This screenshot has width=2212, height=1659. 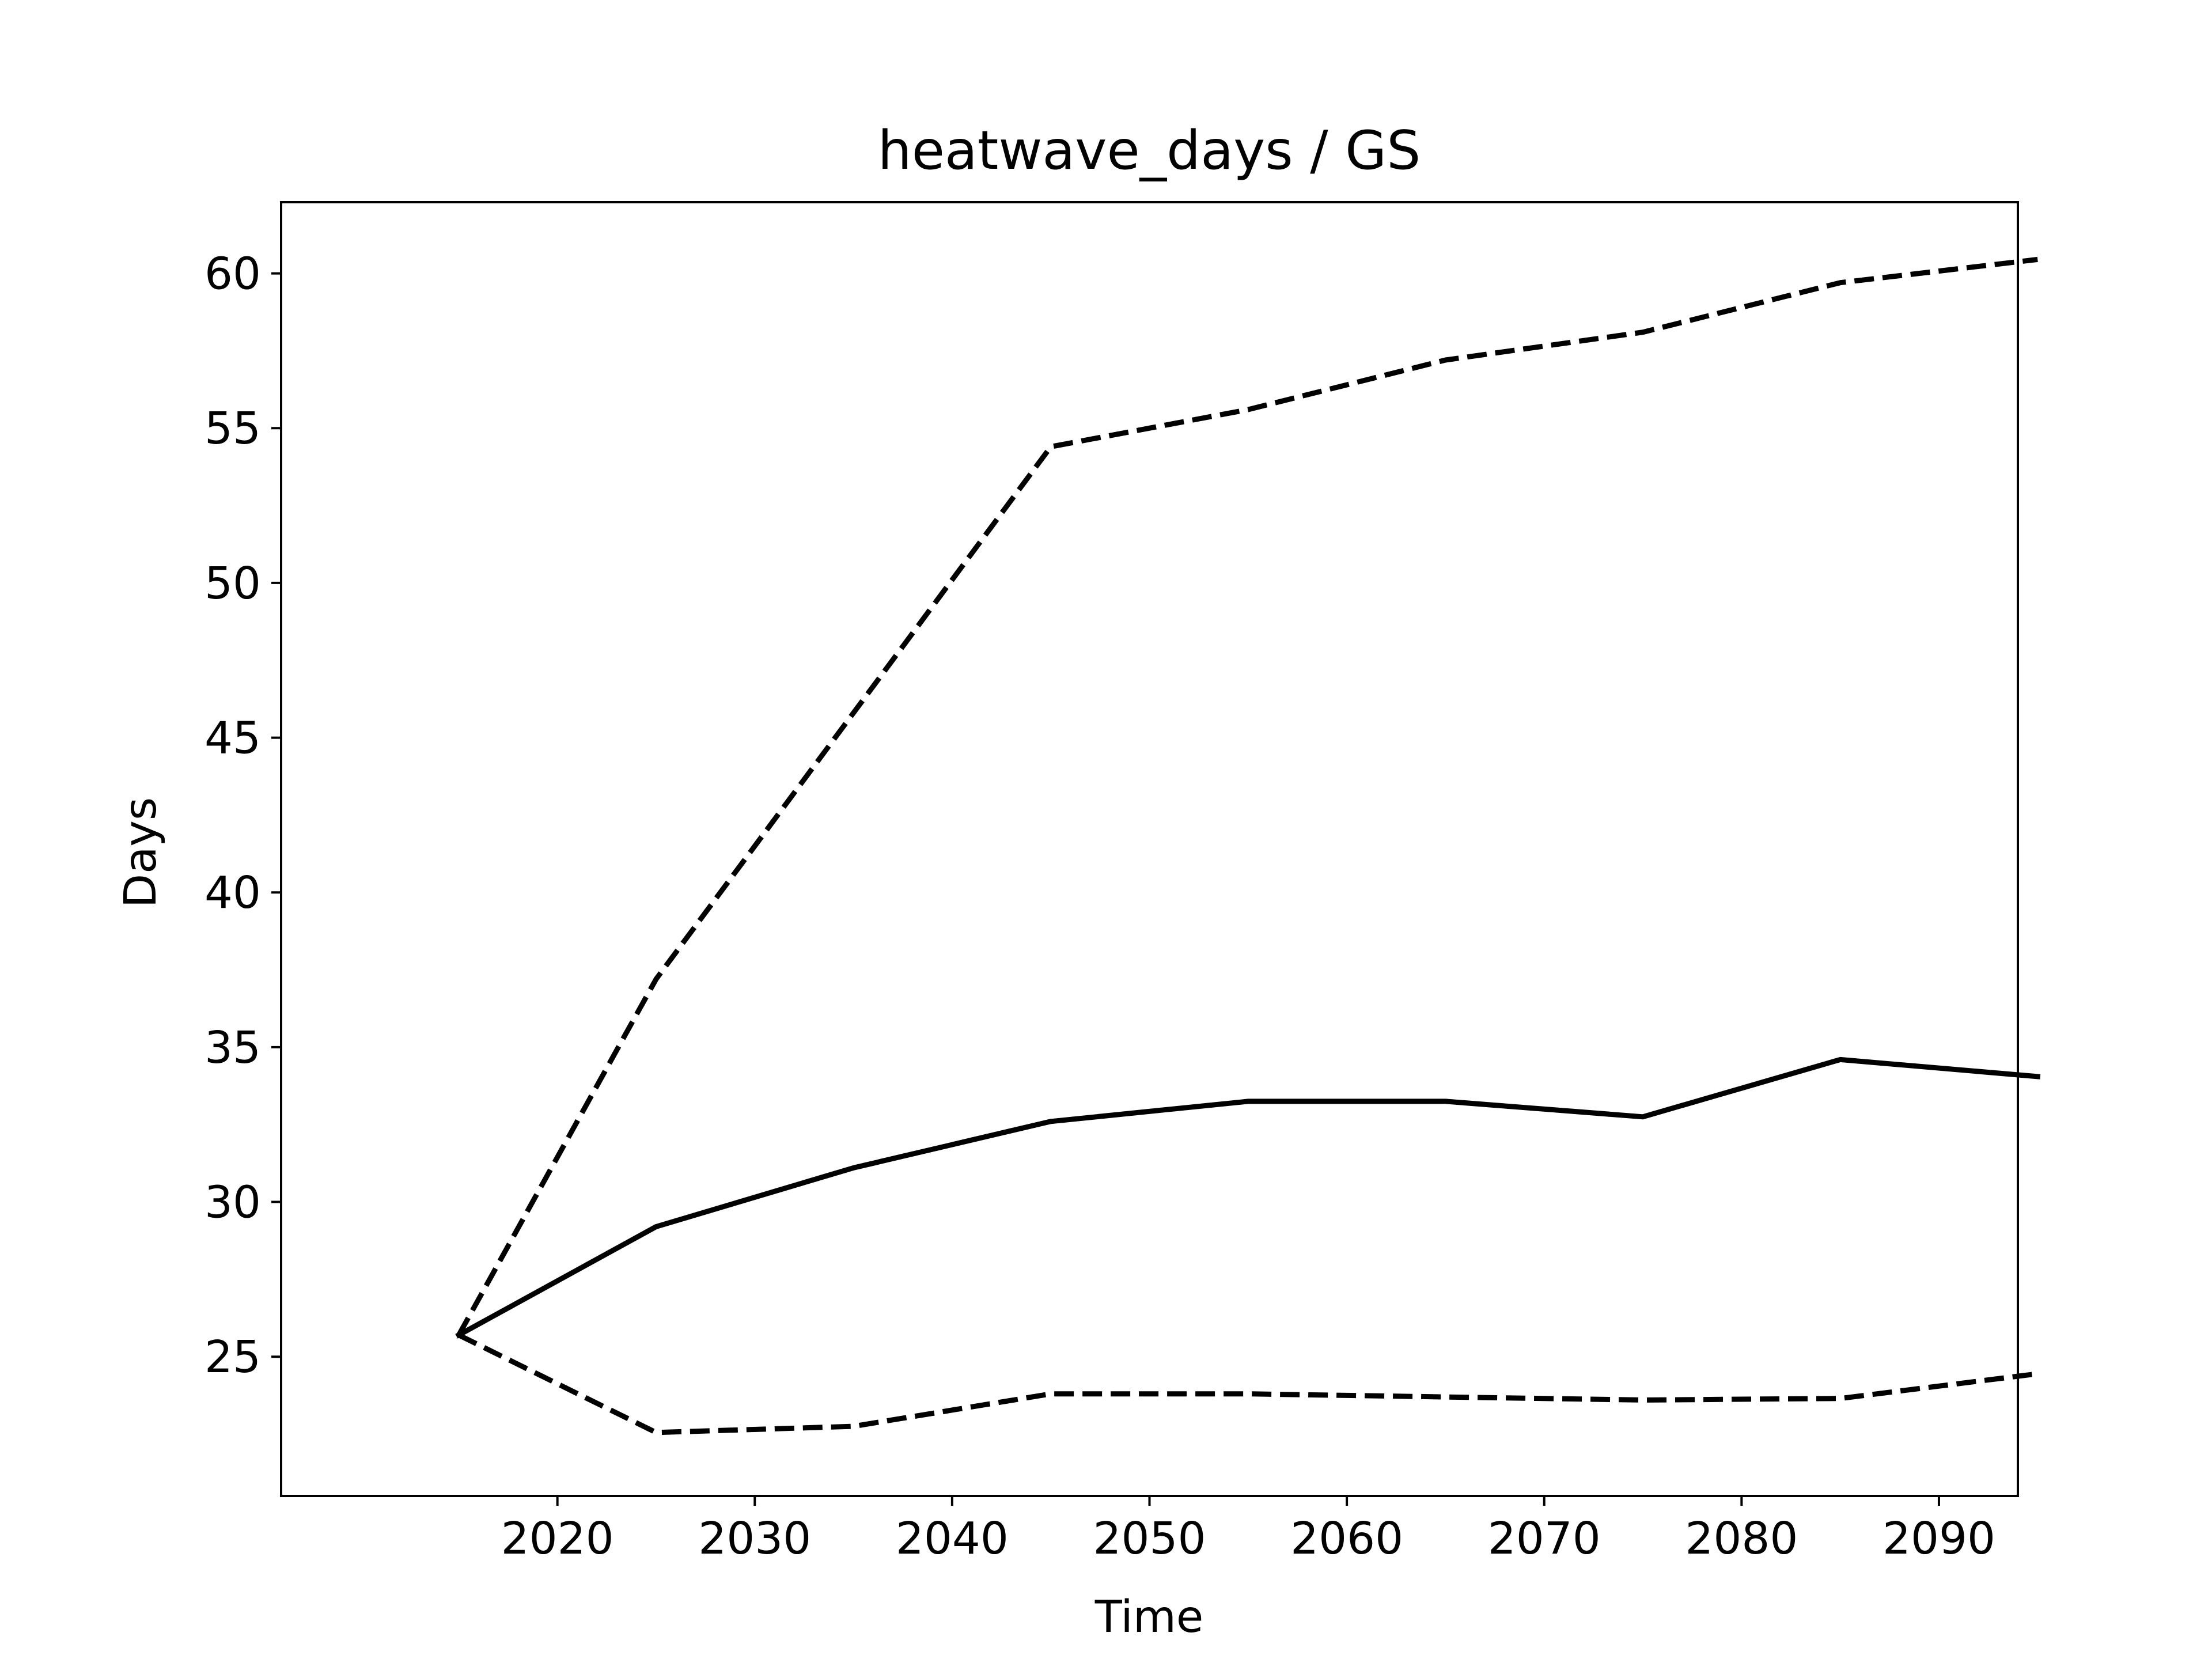 I want to click on y-tick-label: 60, so click(x=232, y=274).